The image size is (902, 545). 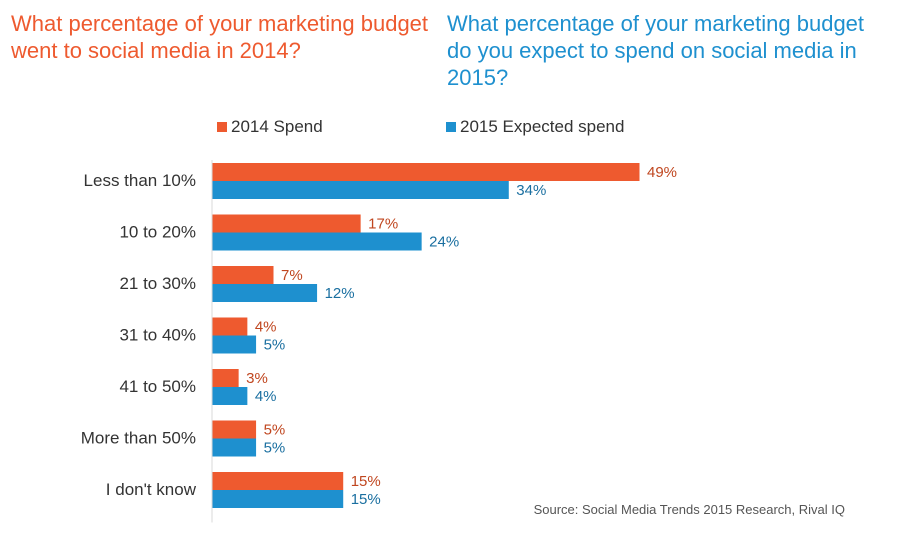 I want to click on category-label: 41 to 50%, so click(x=157, y=386).